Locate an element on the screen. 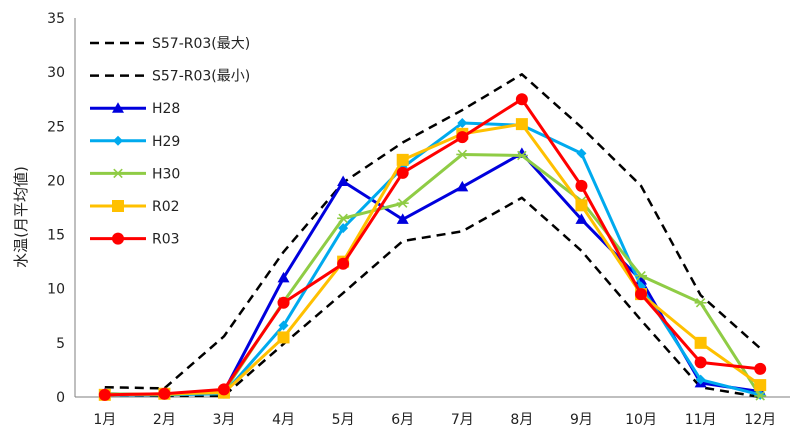  y-tick-label: 35 is located at coordinates (56, 19).